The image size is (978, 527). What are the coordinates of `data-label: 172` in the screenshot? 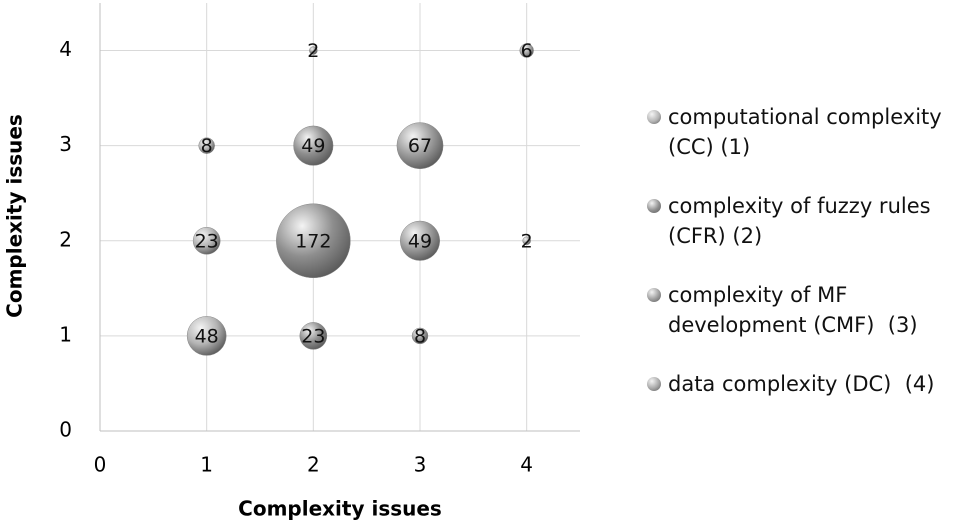 It's located at (313, 241).